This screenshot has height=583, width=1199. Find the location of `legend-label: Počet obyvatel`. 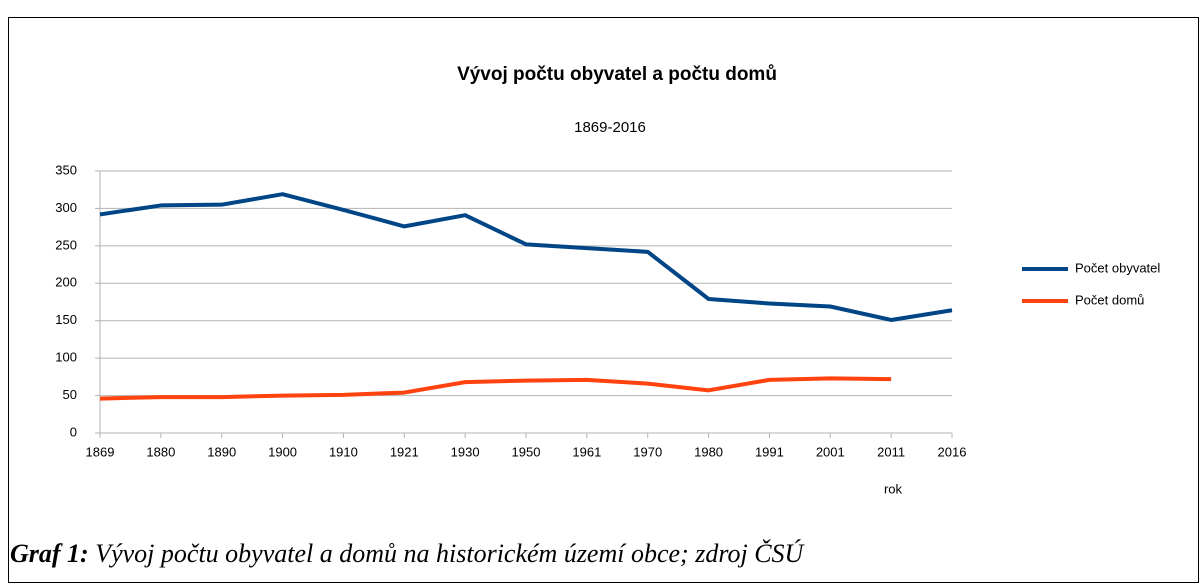

legend-label: Počet obyvatel is located at coordinates (1117, 267).